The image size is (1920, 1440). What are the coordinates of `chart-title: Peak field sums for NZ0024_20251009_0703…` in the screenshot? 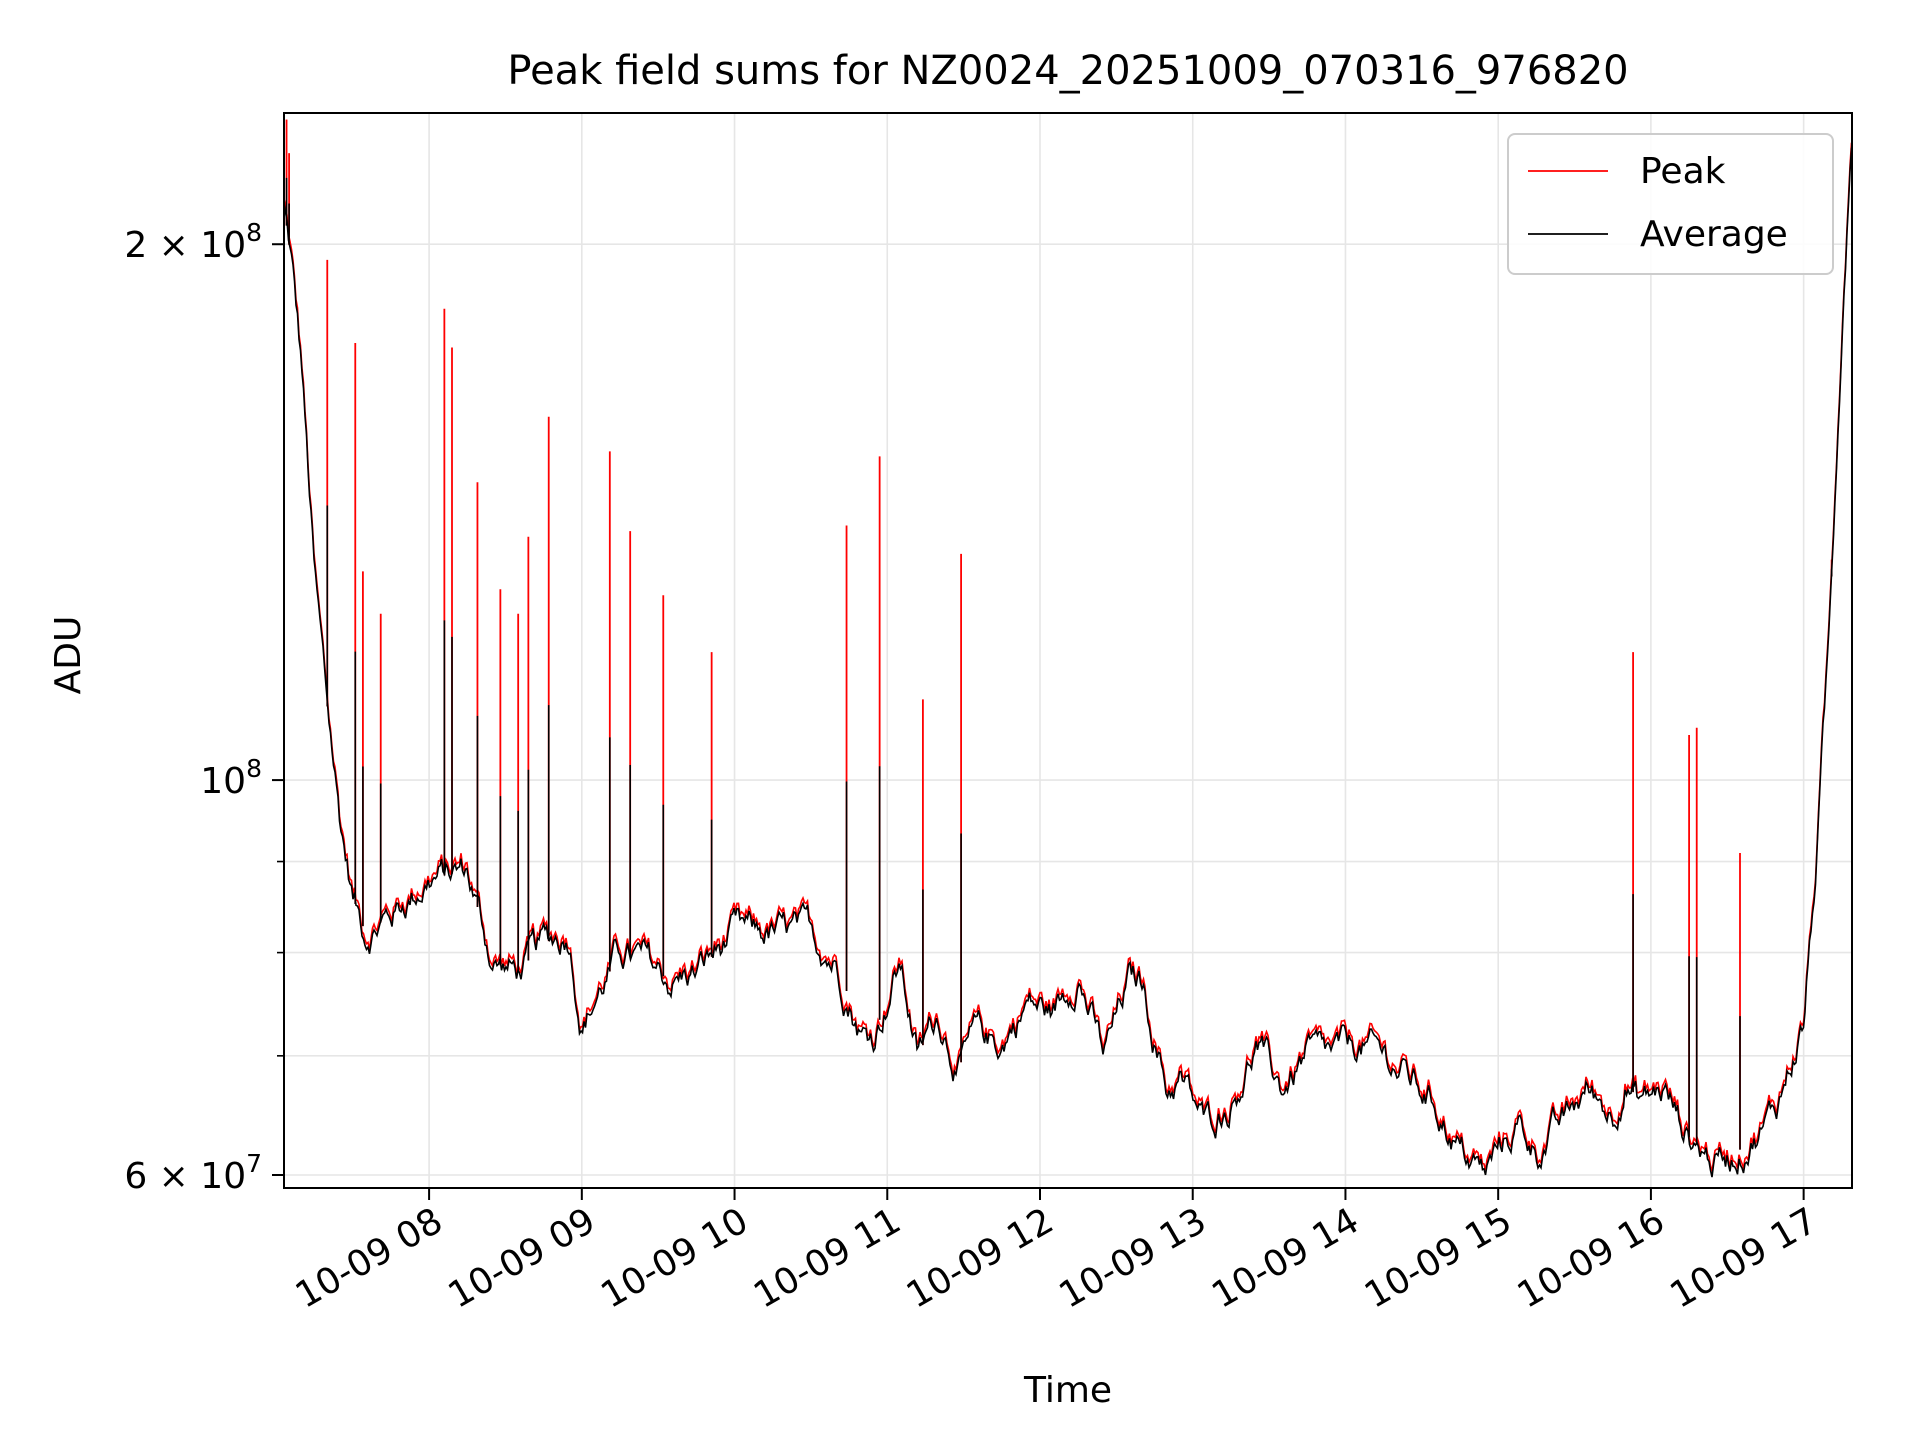 It's located at (1067, 71).